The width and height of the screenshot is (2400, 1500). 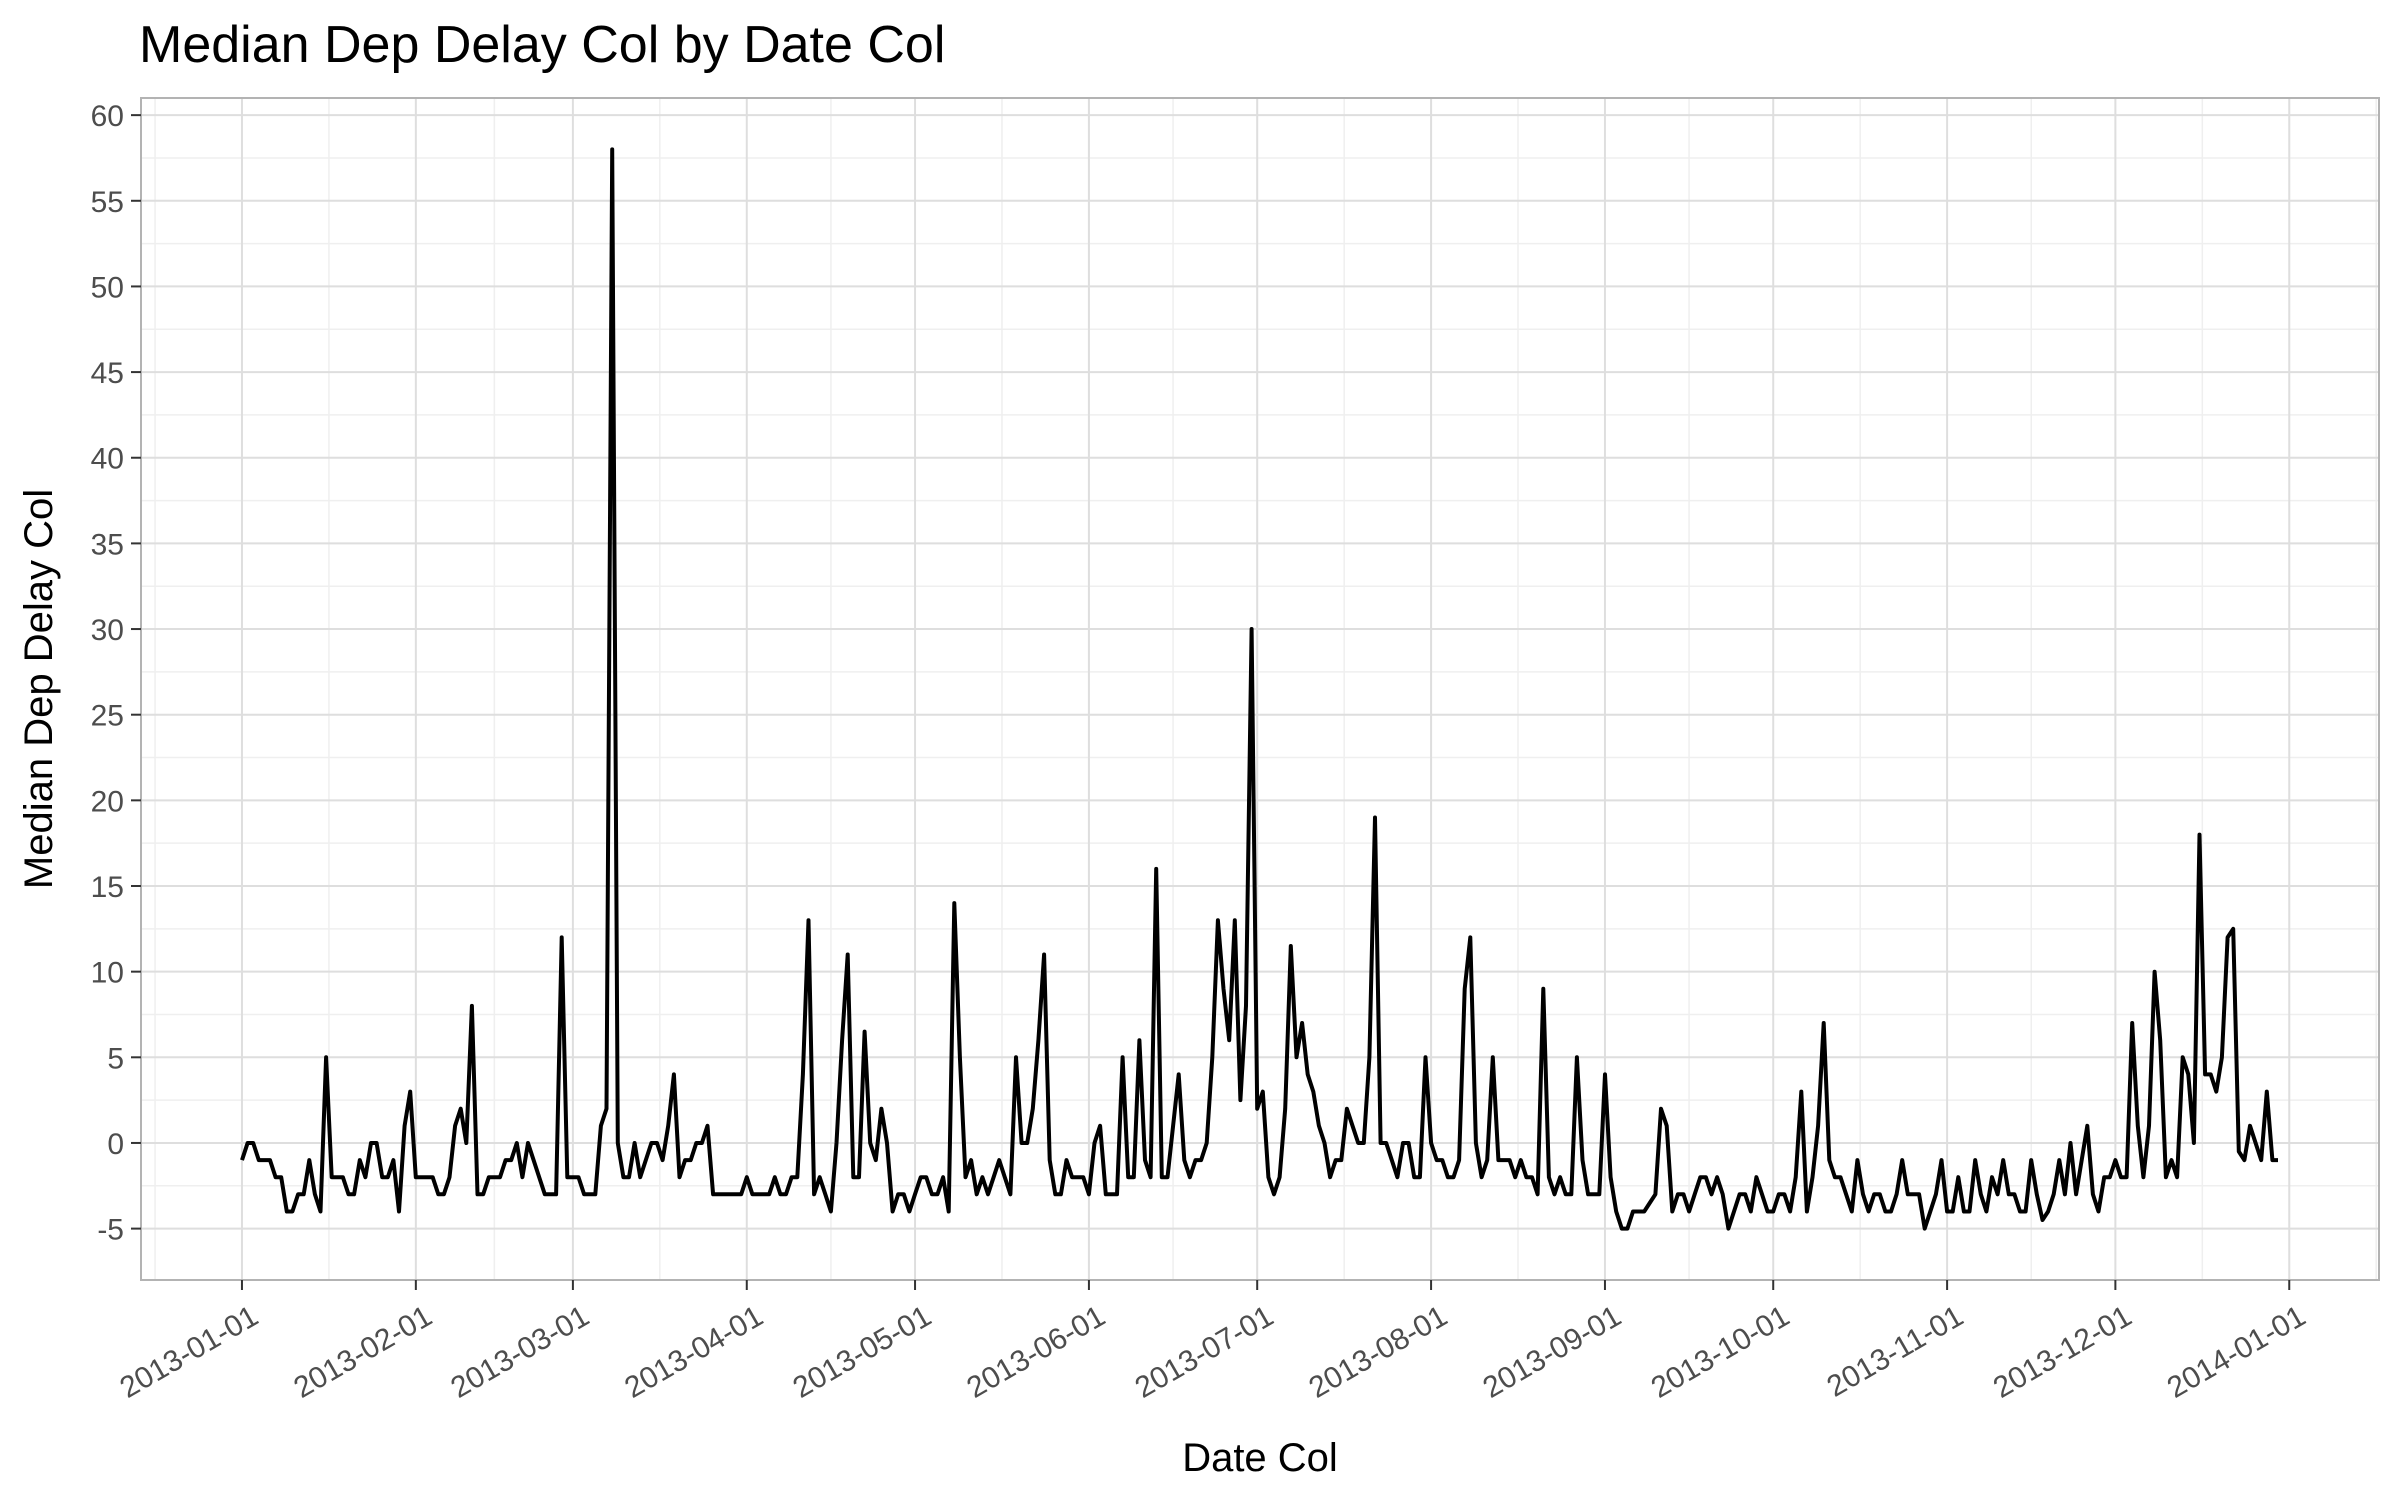 I want to click on y-tick-label: 45, so click(x=107, y=373).